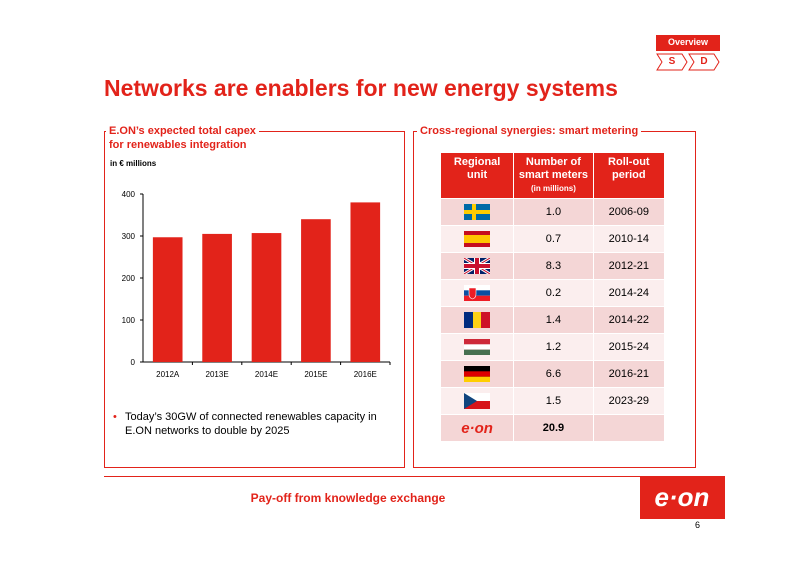 The width and height of the screenshot is (800, 565). What do you see at coordinates (553, 176) in the screenshot?
I see `header-number-smart-meters: Number of smart meters (in millions)` at bounding box center [553, 176].